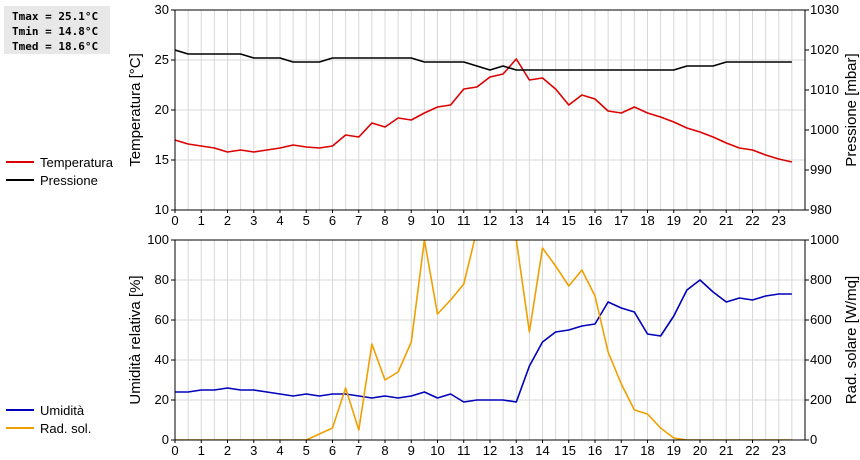 The image size is (860, 460). I want to click on y-tick-label: 25, so click(162, 59).